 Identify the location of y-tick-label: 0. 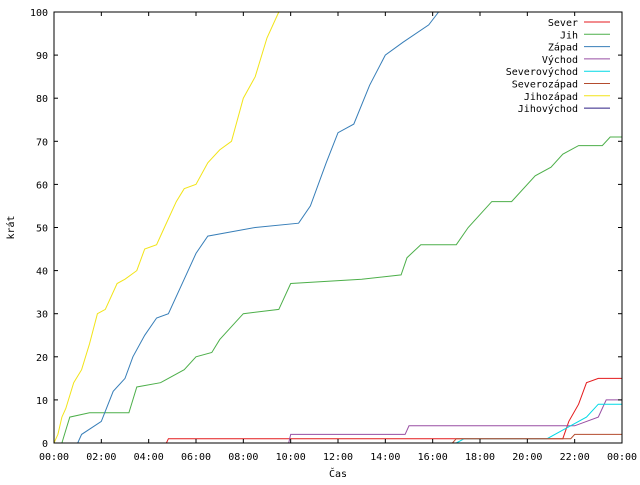
(45, 444).